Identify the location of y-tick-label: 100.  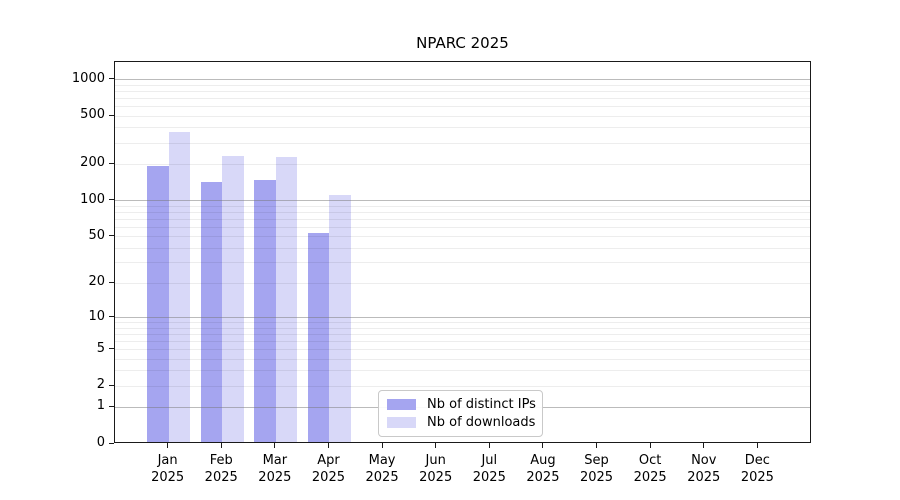
(92, 199).